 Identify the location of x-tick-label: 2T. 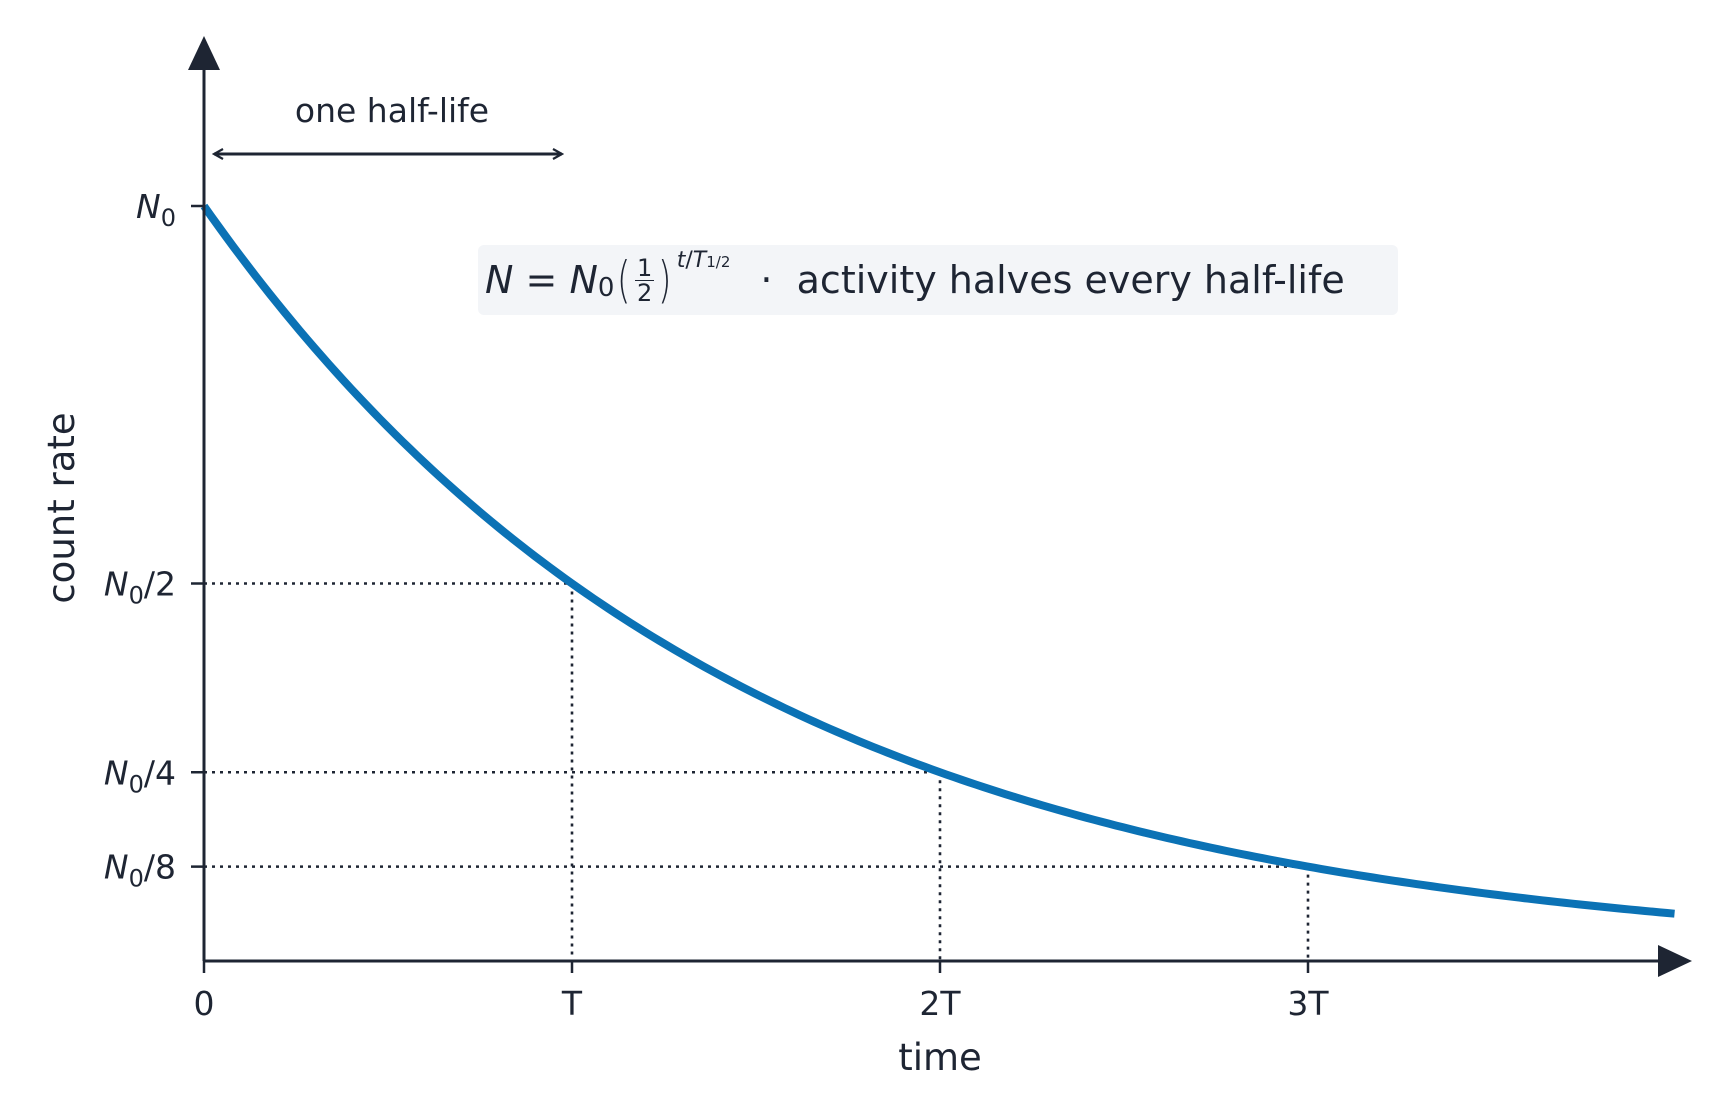
(940, 1003).